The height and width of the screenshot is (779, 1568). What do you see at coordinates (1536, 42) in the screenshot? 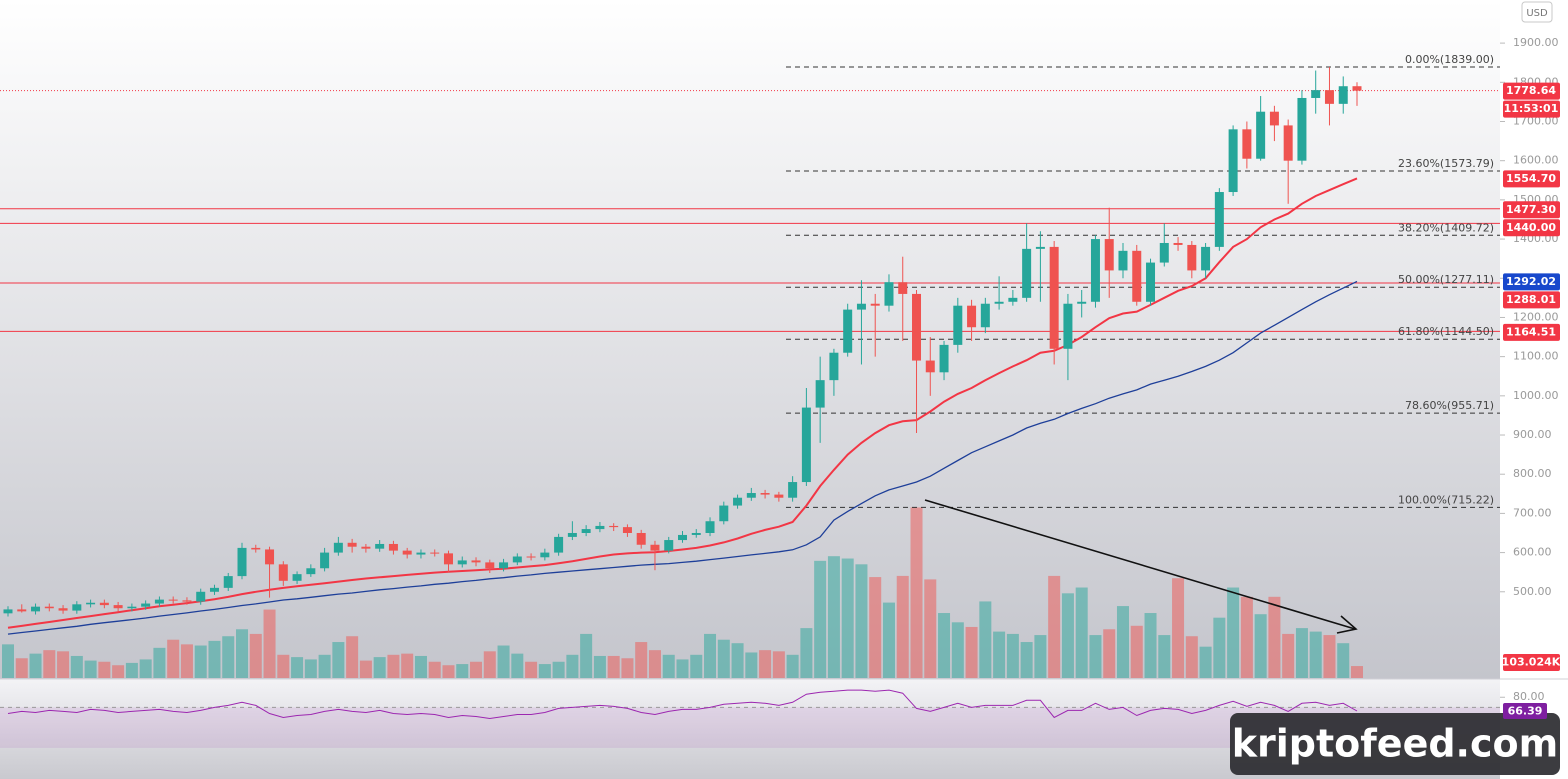
I see `y-tick-label: 1900.00` at bounding box center [1536, 42].